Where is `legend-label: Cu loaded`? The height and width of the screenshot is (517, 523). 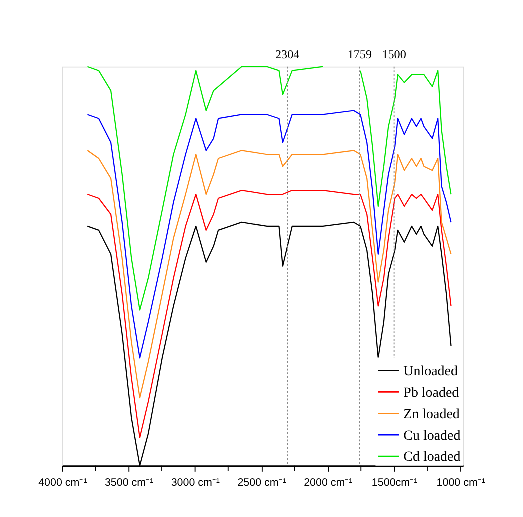
legend-label: Cu loaded is located at coordinates (432, 436).